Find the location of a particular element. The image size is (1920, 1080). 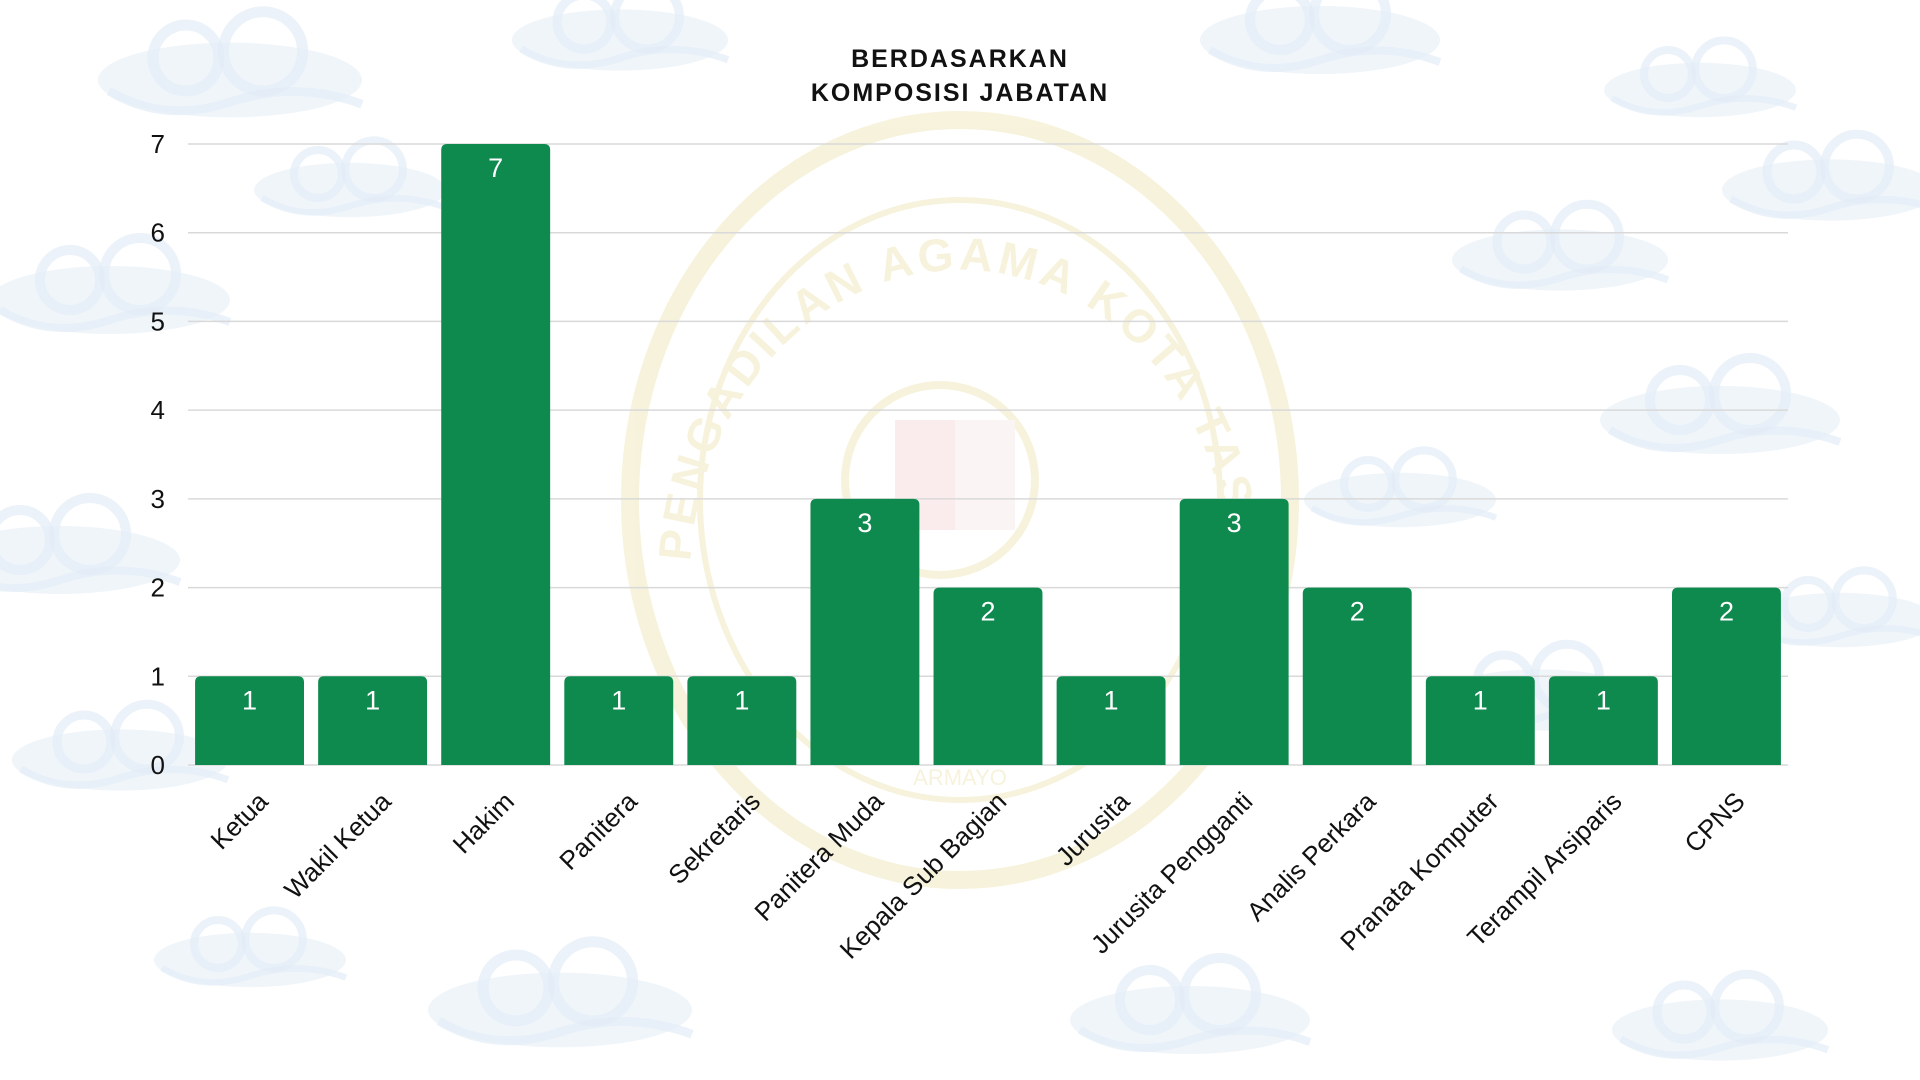

y-axis-ticks: 0 1 2 3 4 5 6 7 is located at coordinates (158, 454).